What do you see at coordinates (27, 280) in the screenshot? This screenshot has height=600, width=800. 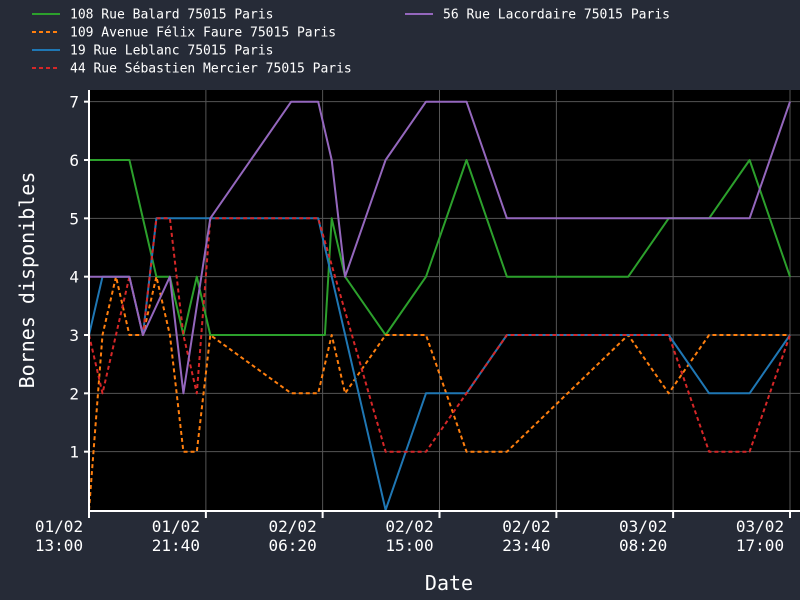 I see `y-axis-title: Bornes disponibles` at bounding box center [27, 280].